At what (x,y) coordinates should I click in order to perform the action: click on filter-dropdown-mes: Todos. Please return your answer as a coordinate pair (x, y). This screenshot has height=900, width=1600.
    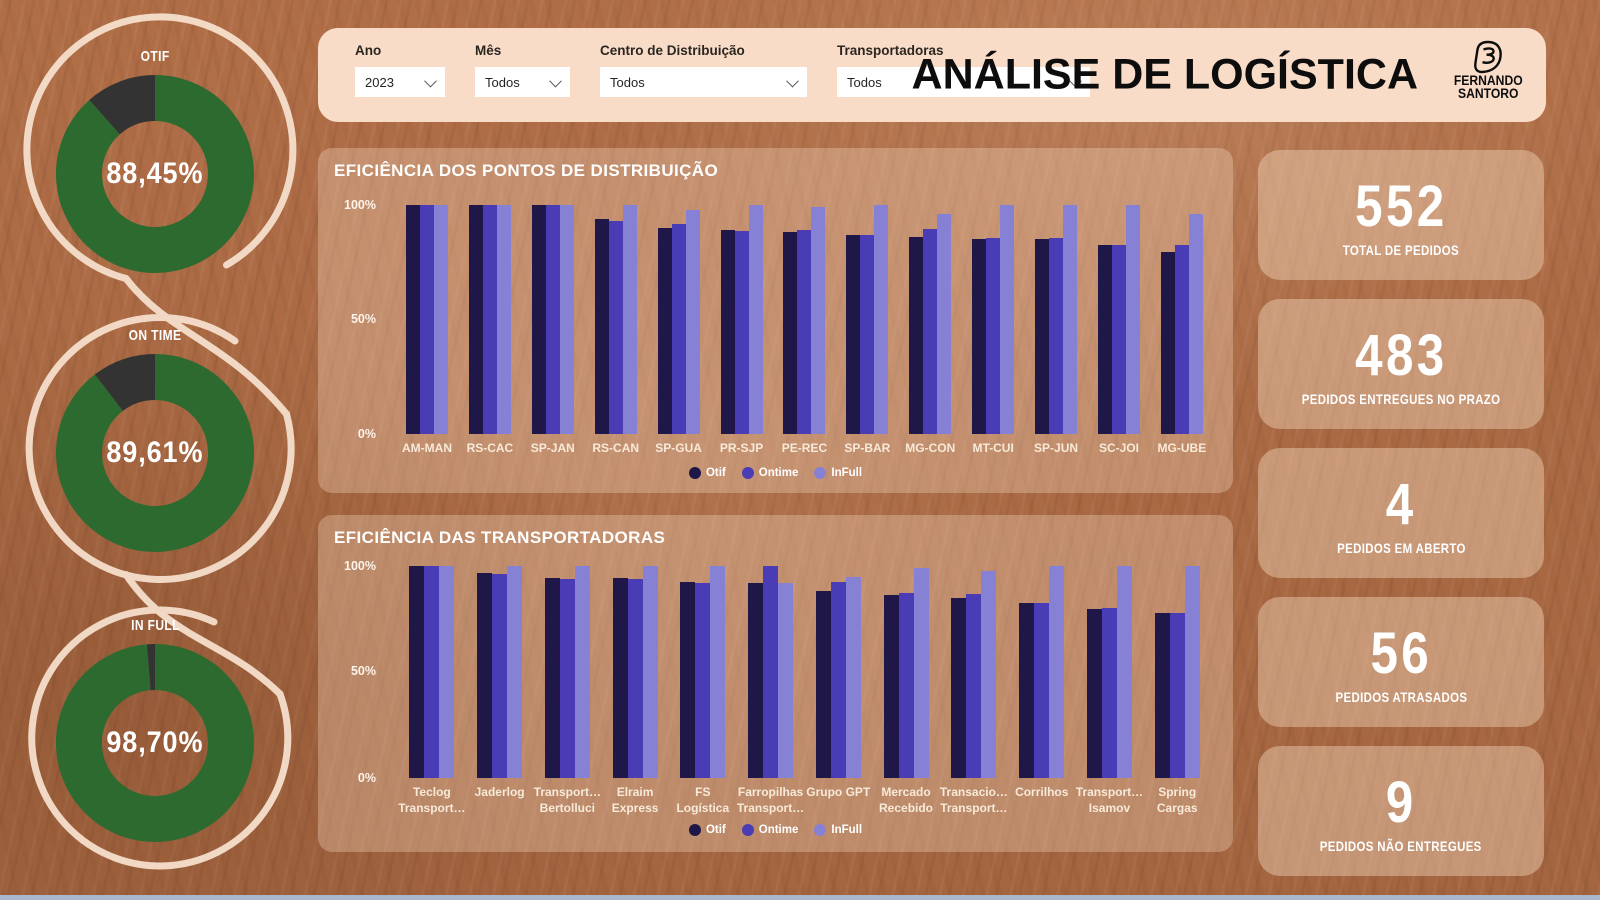
    Looking at the image, I should click on (522, 82).